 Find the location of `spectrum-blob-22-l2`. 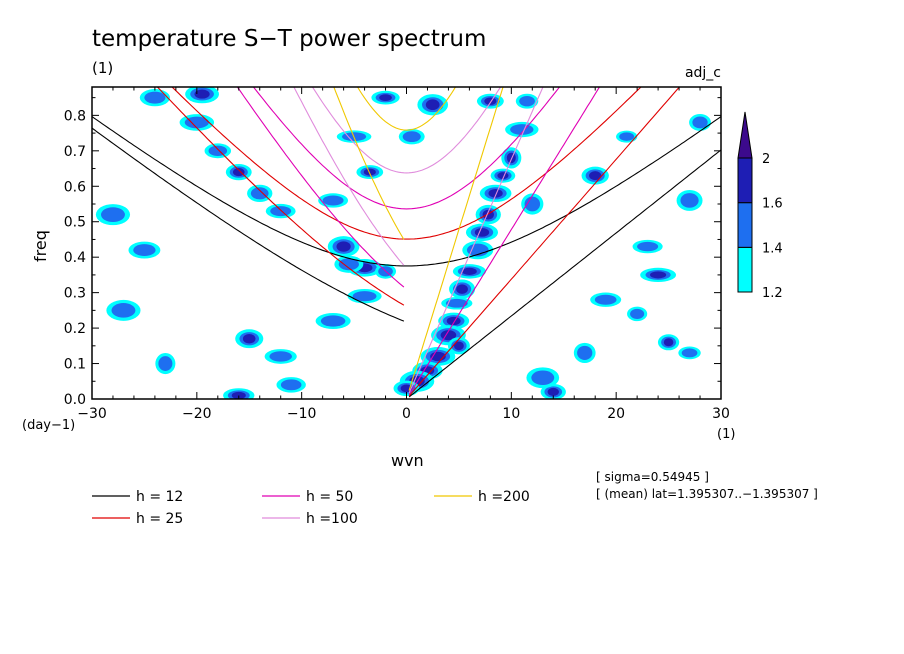

spectrum-blob-22-l2 is located at coordinates (348, 264).